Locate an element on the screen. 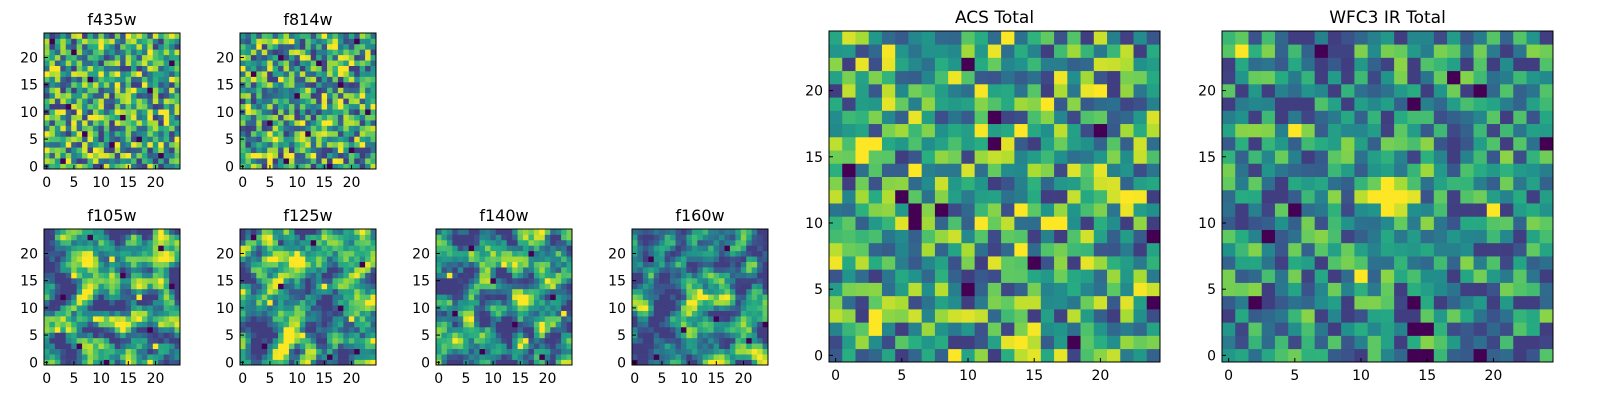 The width and height of the screenshot is (1600, 400). axes-frame is located at coordinates (308, 101).